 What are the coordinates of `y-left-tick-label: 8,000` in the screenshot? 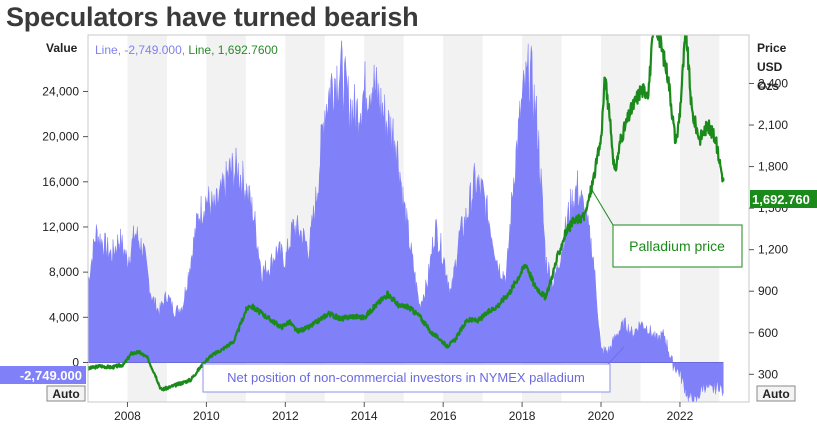 It's located at (64, 272).